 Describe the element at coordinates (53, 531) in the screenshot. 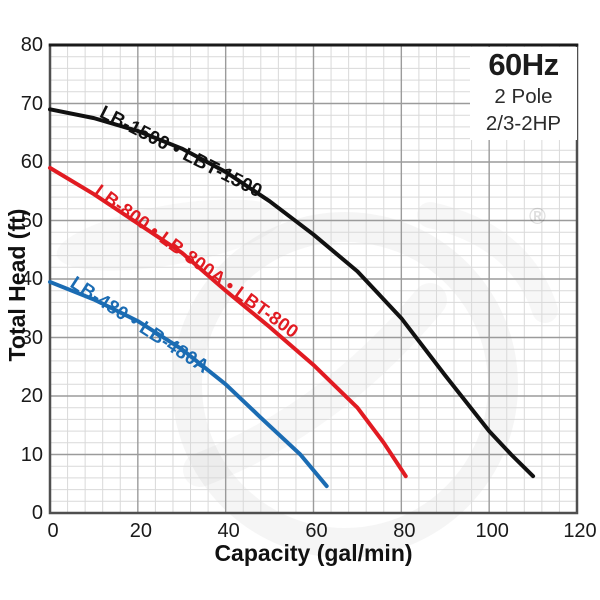

I see `x-tick-label-0: 0` at that location.